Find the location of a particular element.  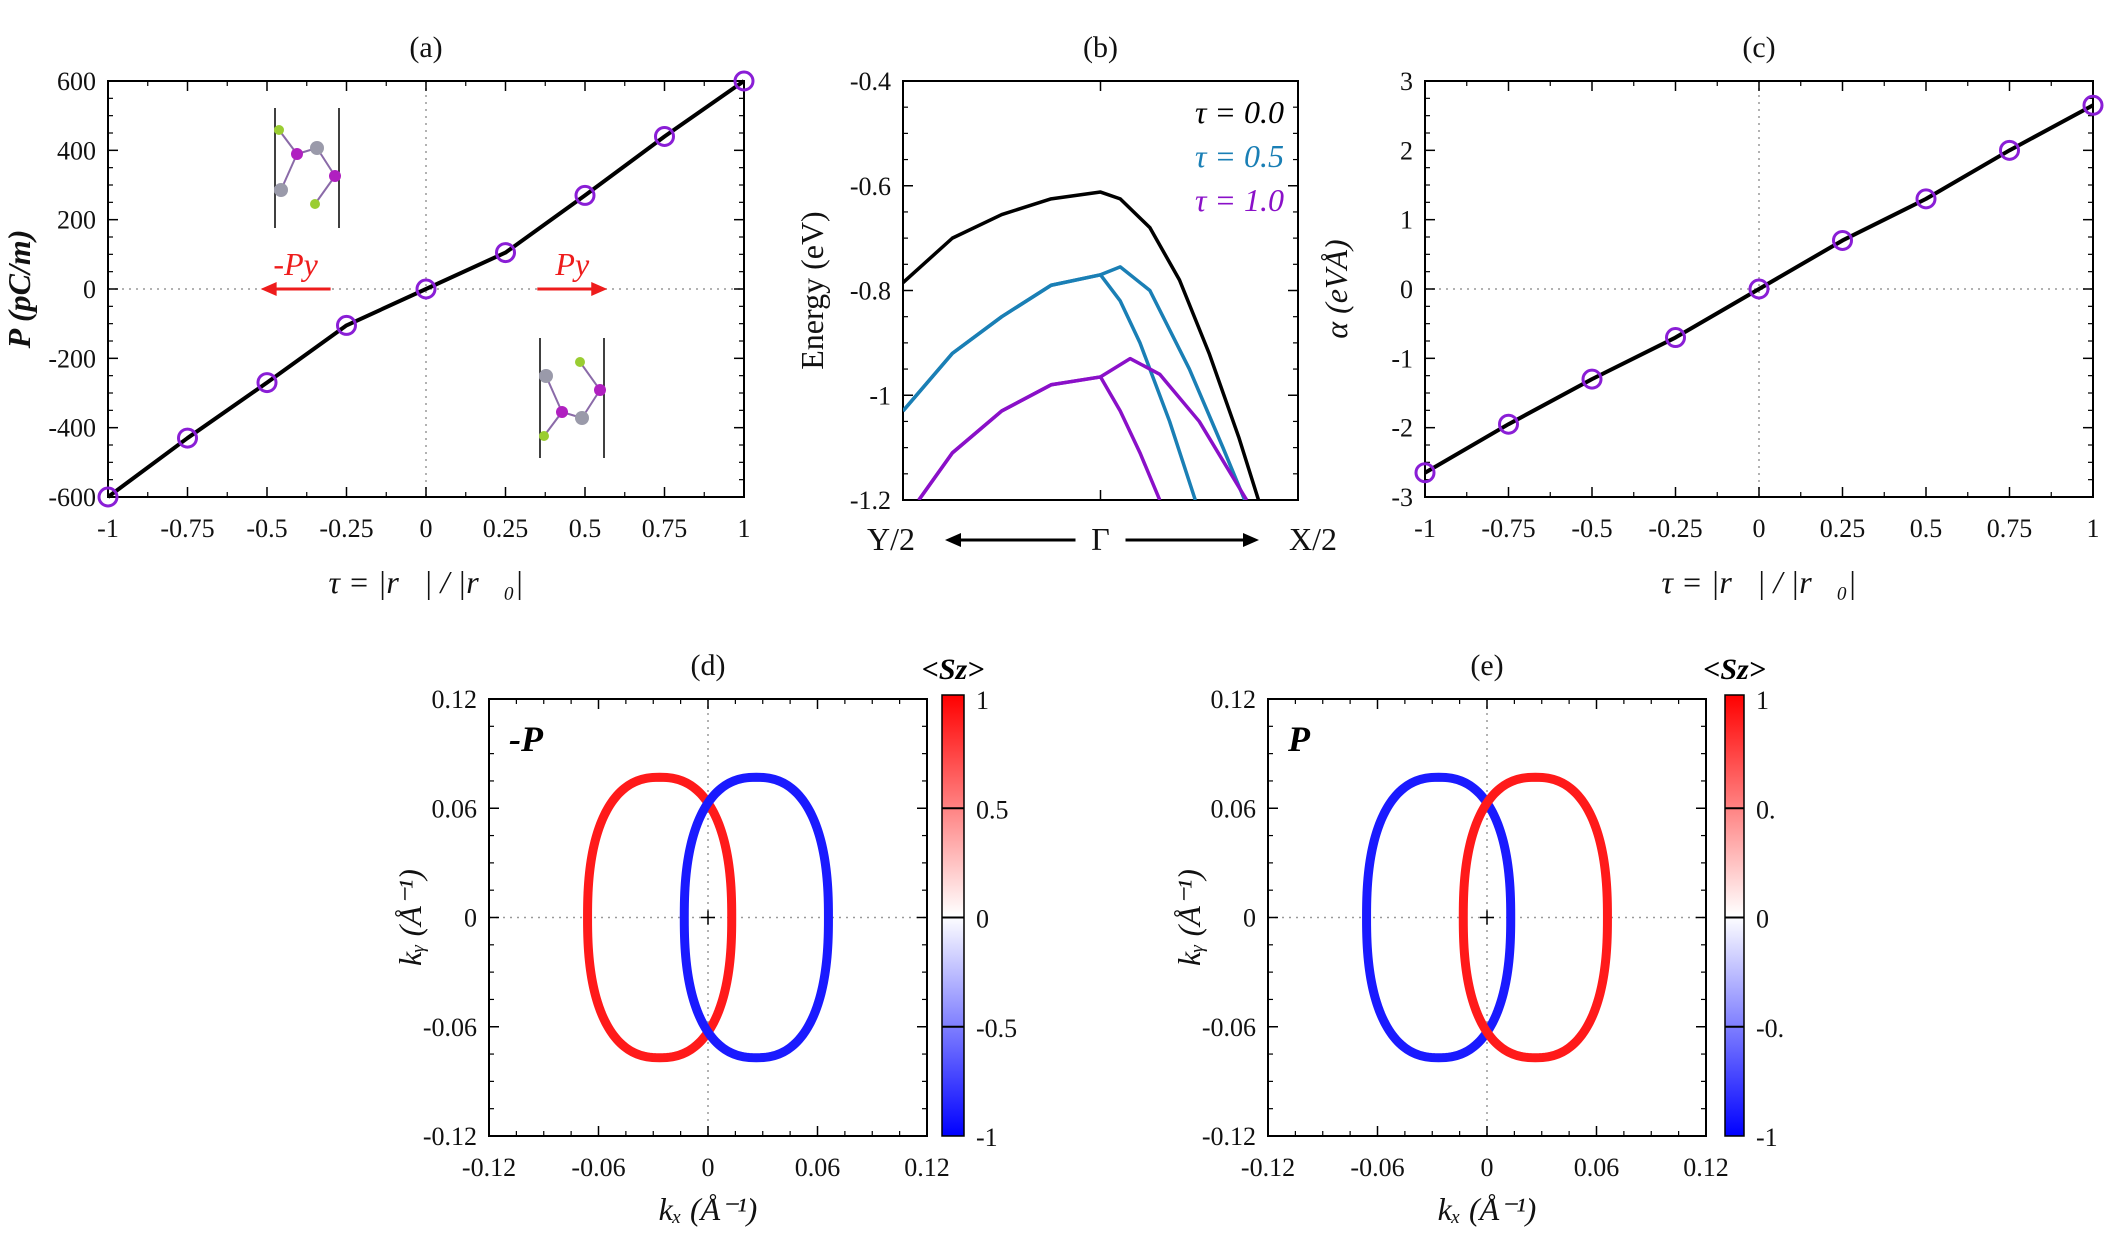

y-tick-label: 200 is located at coordinates (76, 220).